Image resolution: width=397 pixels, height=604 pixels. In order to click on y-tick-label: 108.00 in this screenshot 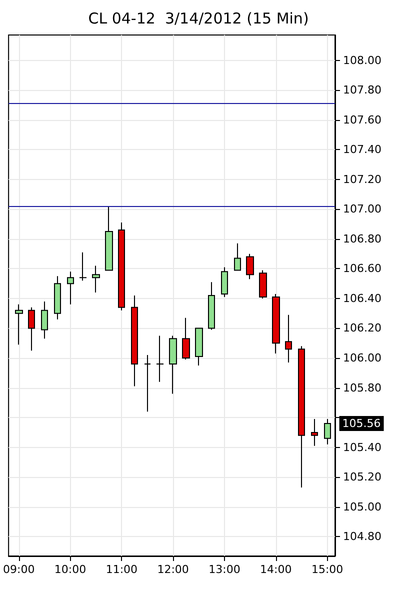, I will do `click(362, 60)`.